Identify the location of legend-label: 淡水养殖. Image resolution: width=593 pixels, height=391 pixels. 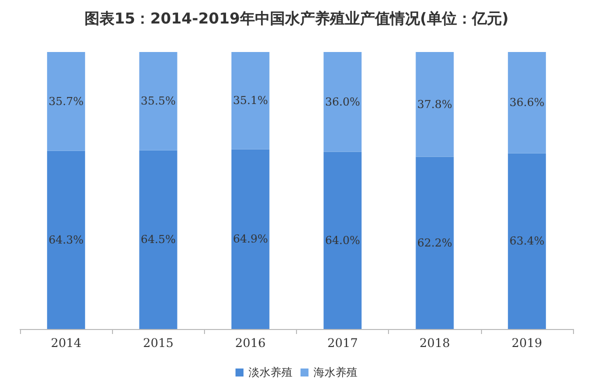
(270, 372).